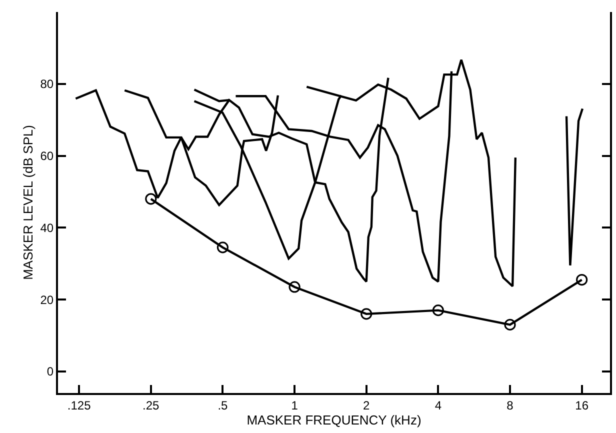 Image resolution: width=616 pixels, height=433 pixels. What do you see at coordinates (223, 405) in the screenshot?
I see `x-tick-label: .5` at bounding box center [223, 405].